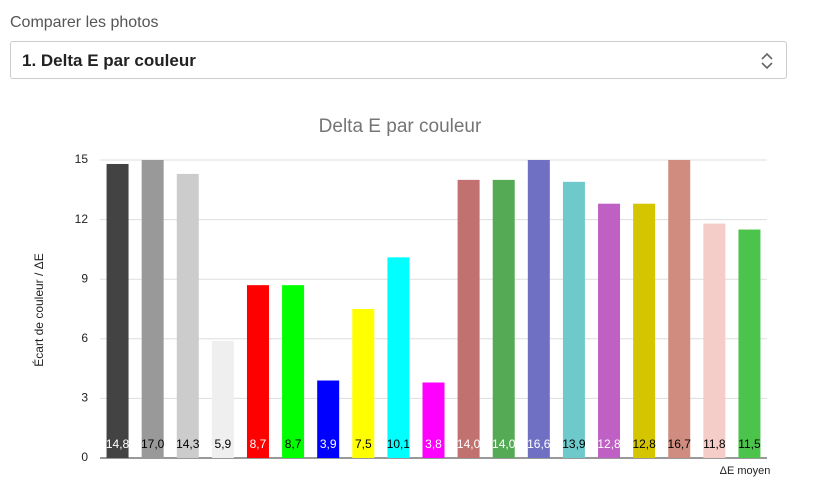  I want to click on value-label: 14,3, so click(188, 444).